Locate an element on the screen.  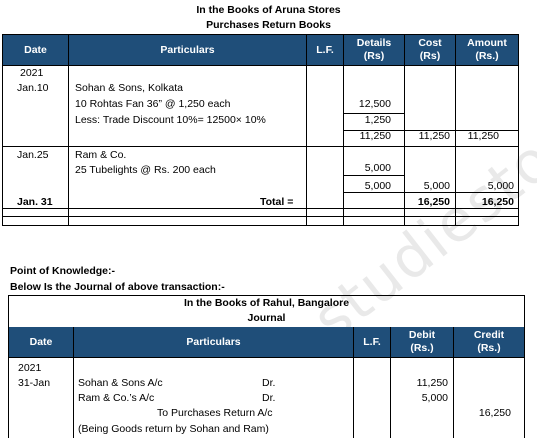
col-header-date: Date is located at coordinates (35, 50).